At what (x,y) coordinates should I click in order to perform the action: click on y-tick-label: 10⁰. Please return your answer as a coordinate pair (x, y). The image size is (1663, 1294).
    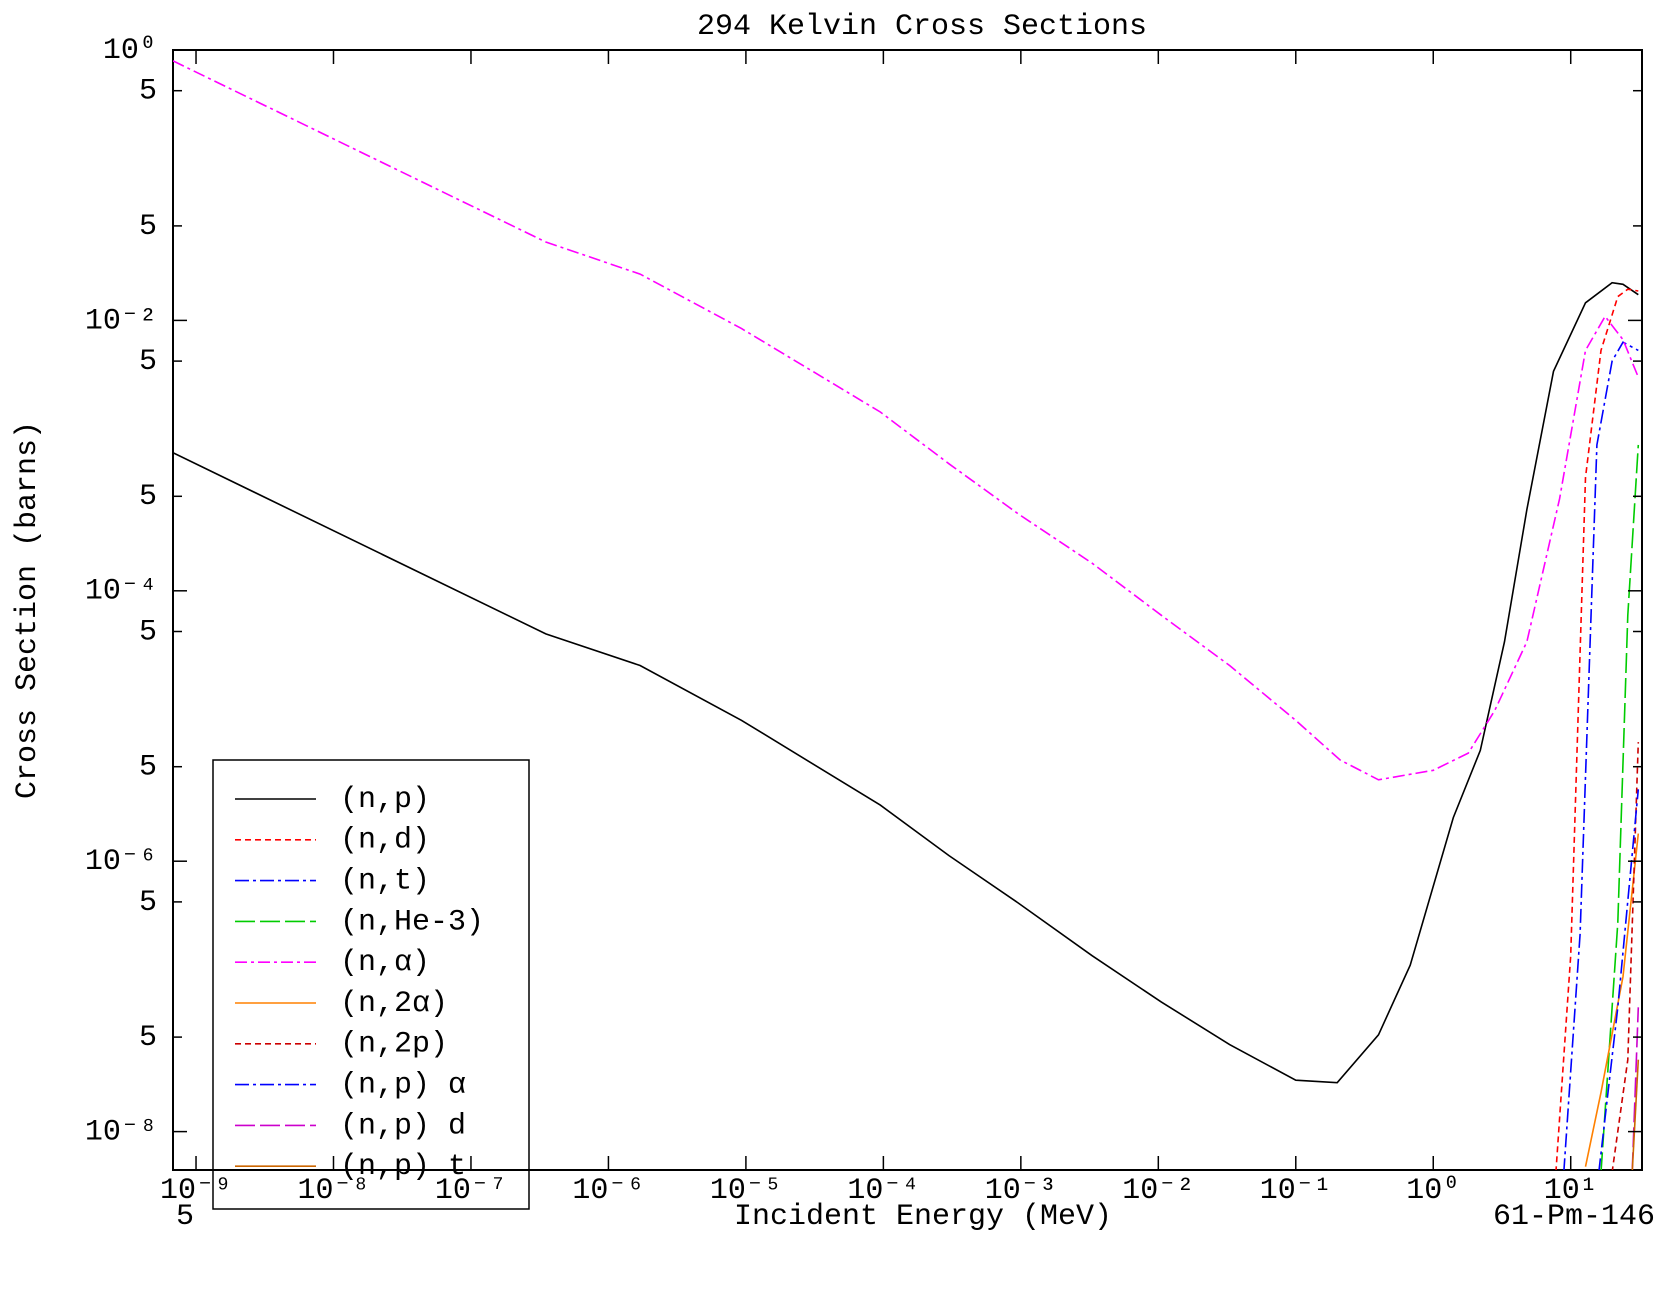
    Looking at the image, I should click on (130, 51).